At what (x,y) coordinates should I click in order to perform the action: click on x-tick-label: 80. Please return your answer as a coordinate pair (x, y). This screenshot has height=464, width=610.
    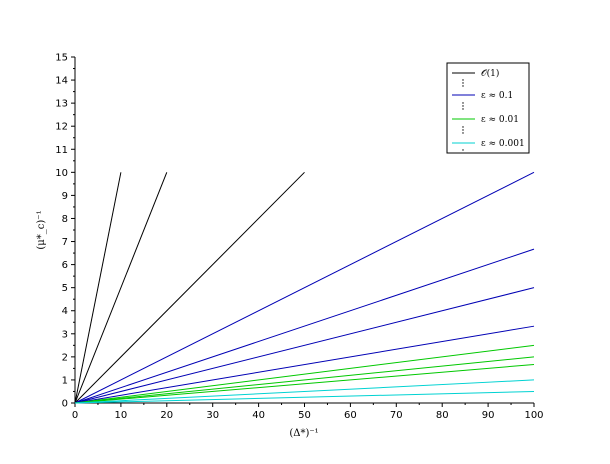
    Looking at the image, I should click on (442, 415).